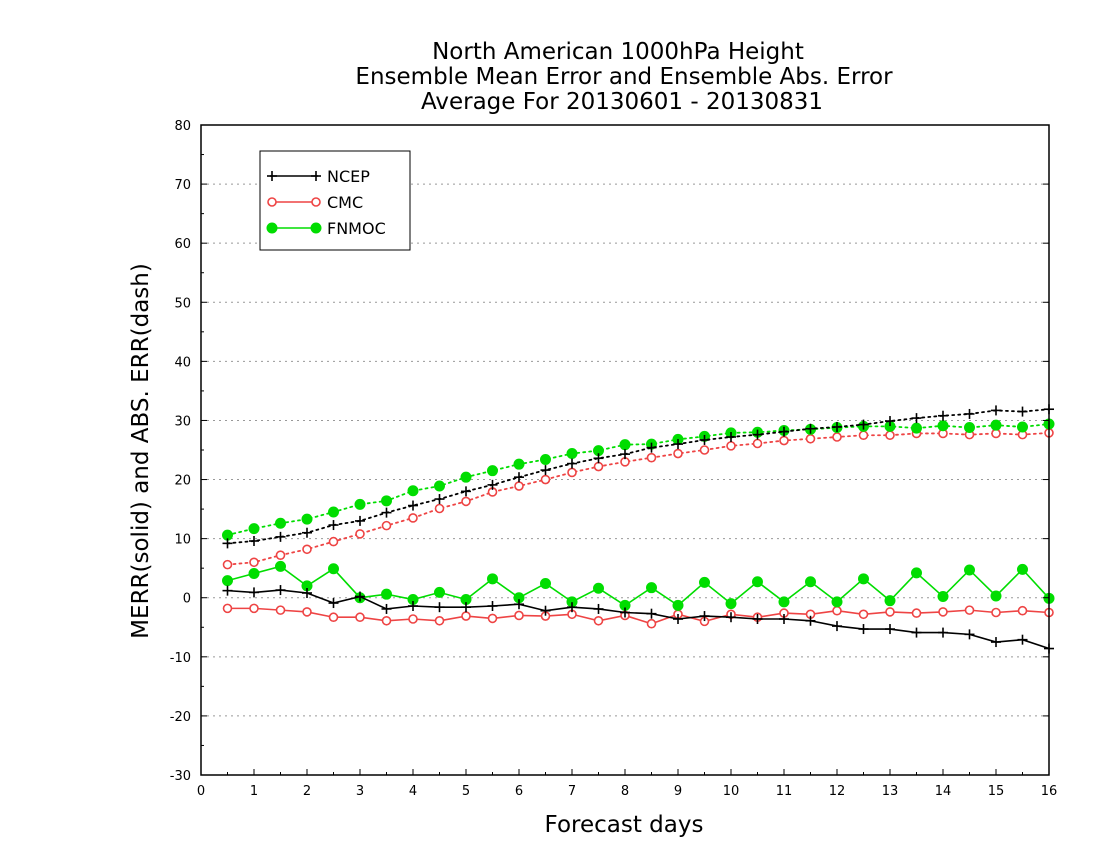 This screenshot has height=850, width=1100. Describe the element at coordinates (180, 776) in the screenshot. I see `y-tick-label: -30` at that location.